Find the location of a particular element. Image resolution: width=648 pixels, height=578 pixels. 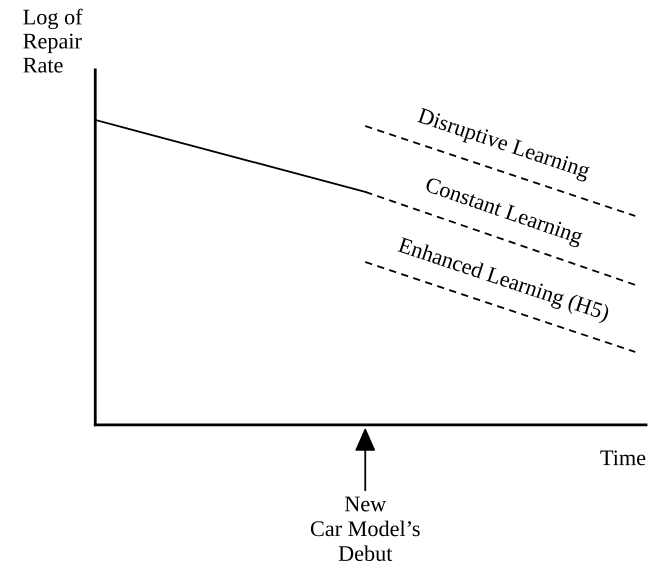

text: New Car Model’s Debut is located at coordinates (365, 529).